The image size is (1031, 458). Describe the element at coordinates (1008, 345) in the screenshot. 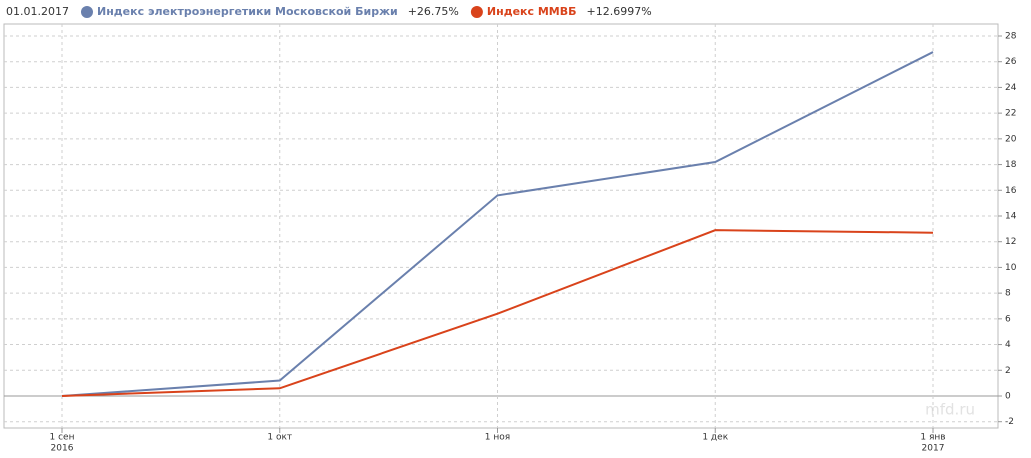

I see `y-tick-label: 4` at that location.